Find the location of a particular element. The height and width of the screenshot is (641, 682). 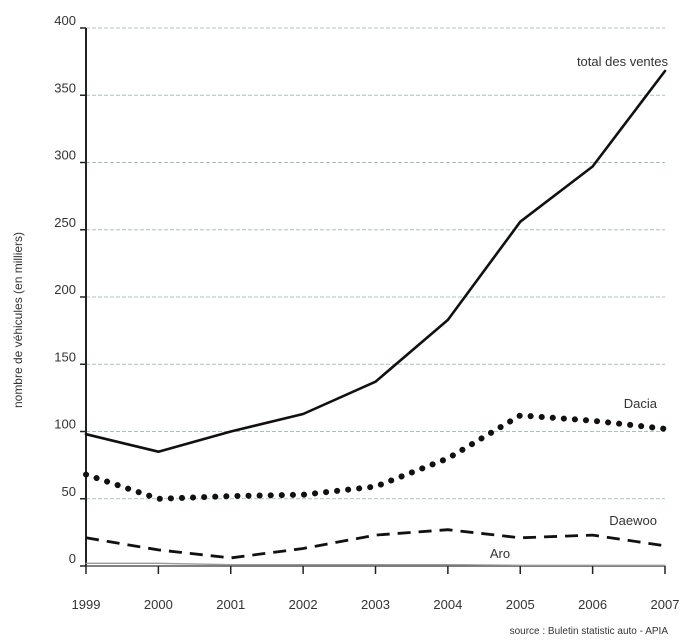

y-tick-label: 300 is located at coordinates (65, 155).